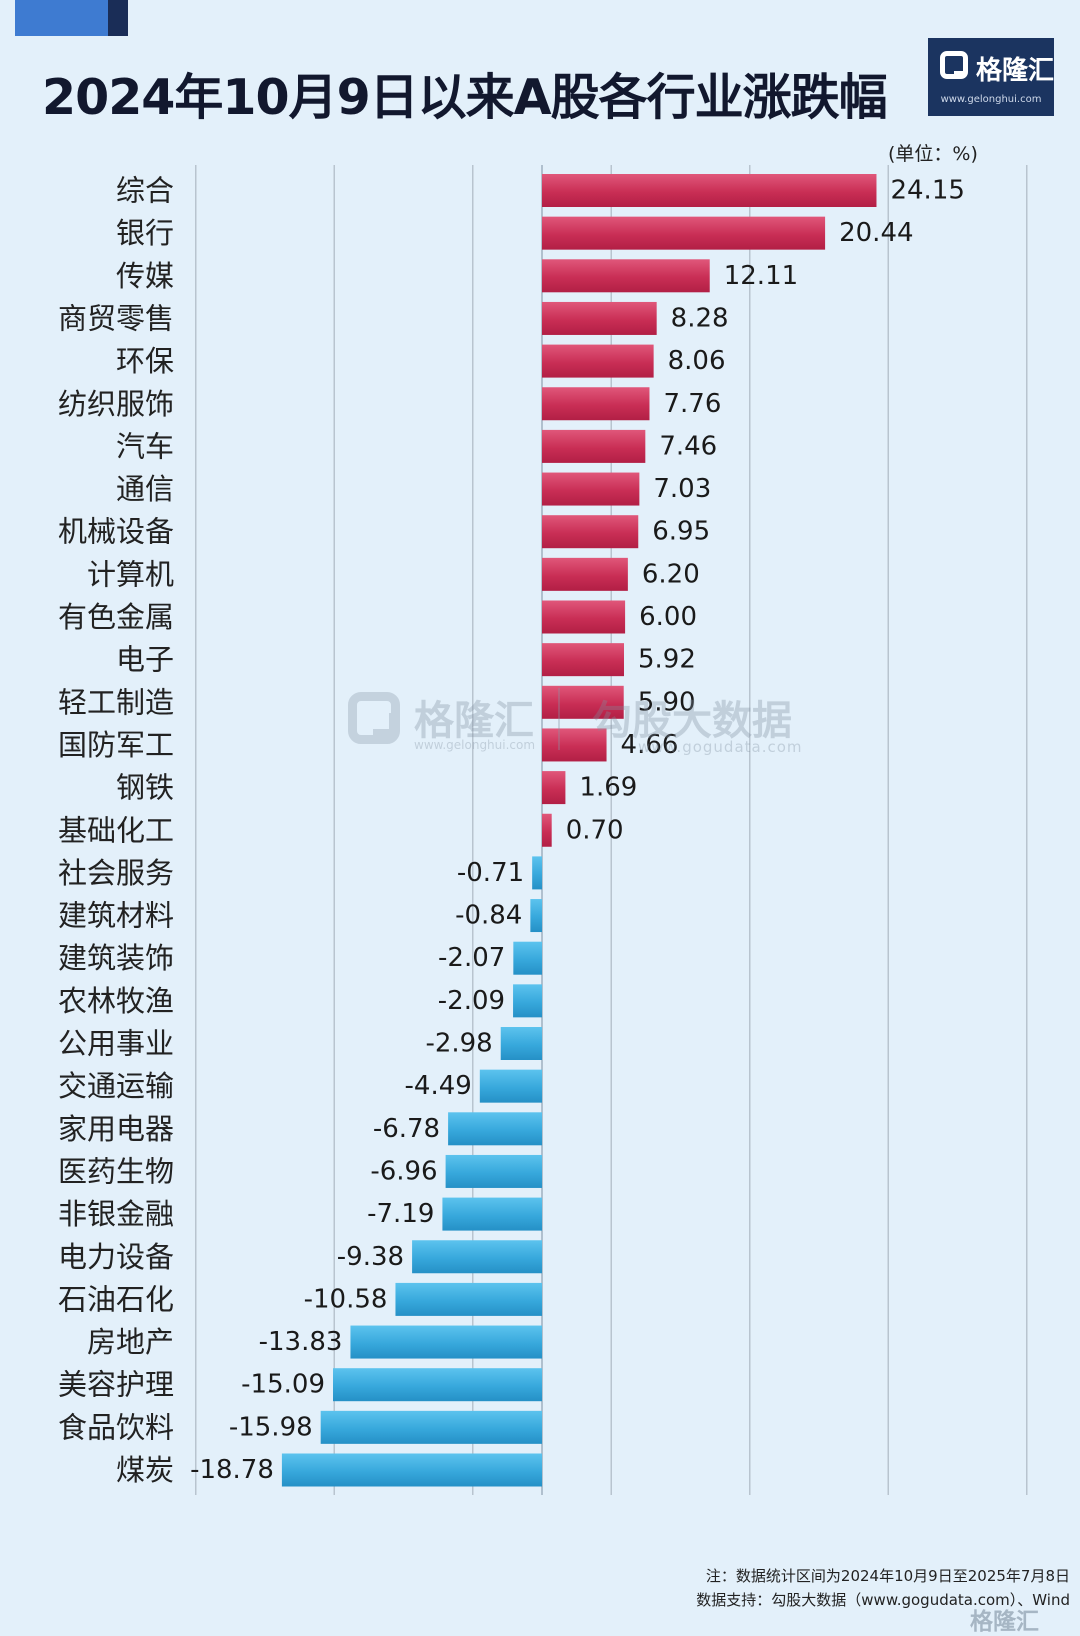 This screenshot has width=1080, height=1636. I want to click on value-label: 7.46, so click(688, 446).